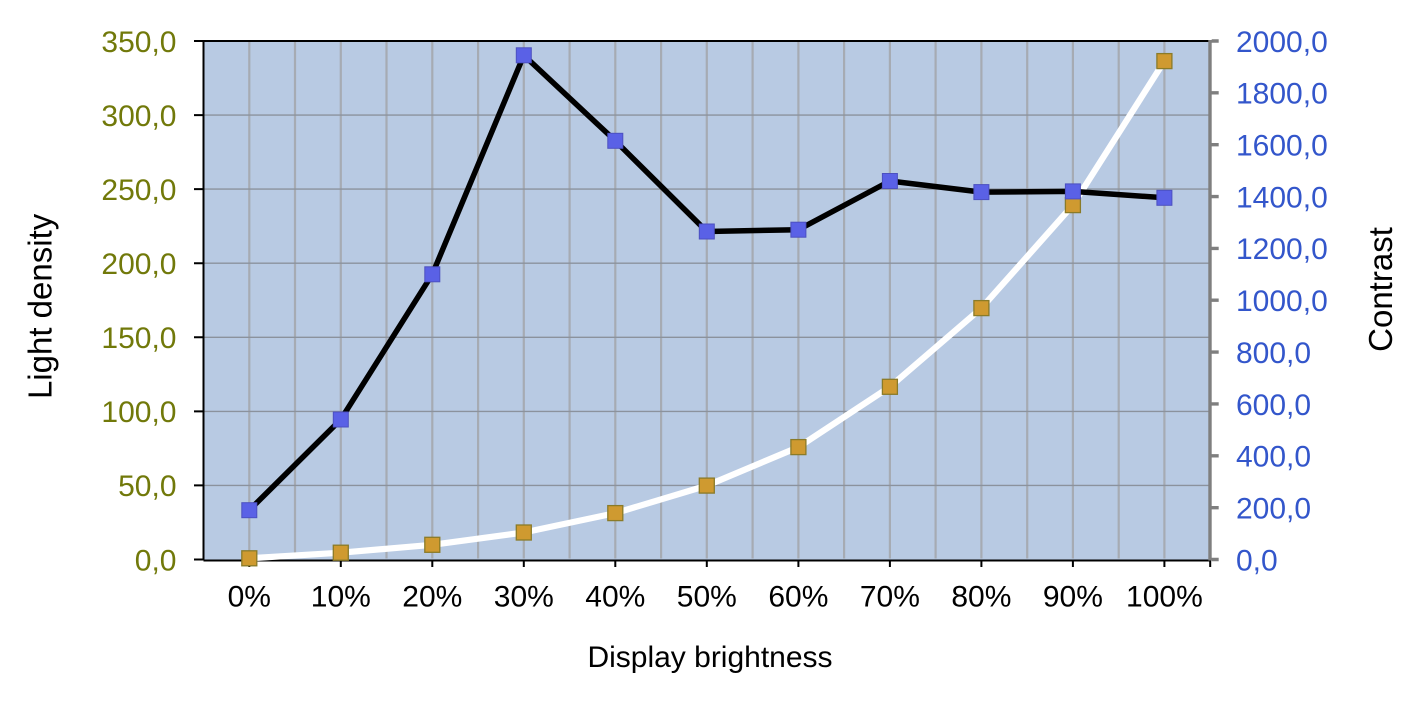  I want to click on svg-text: 60%, so click(798, 597).